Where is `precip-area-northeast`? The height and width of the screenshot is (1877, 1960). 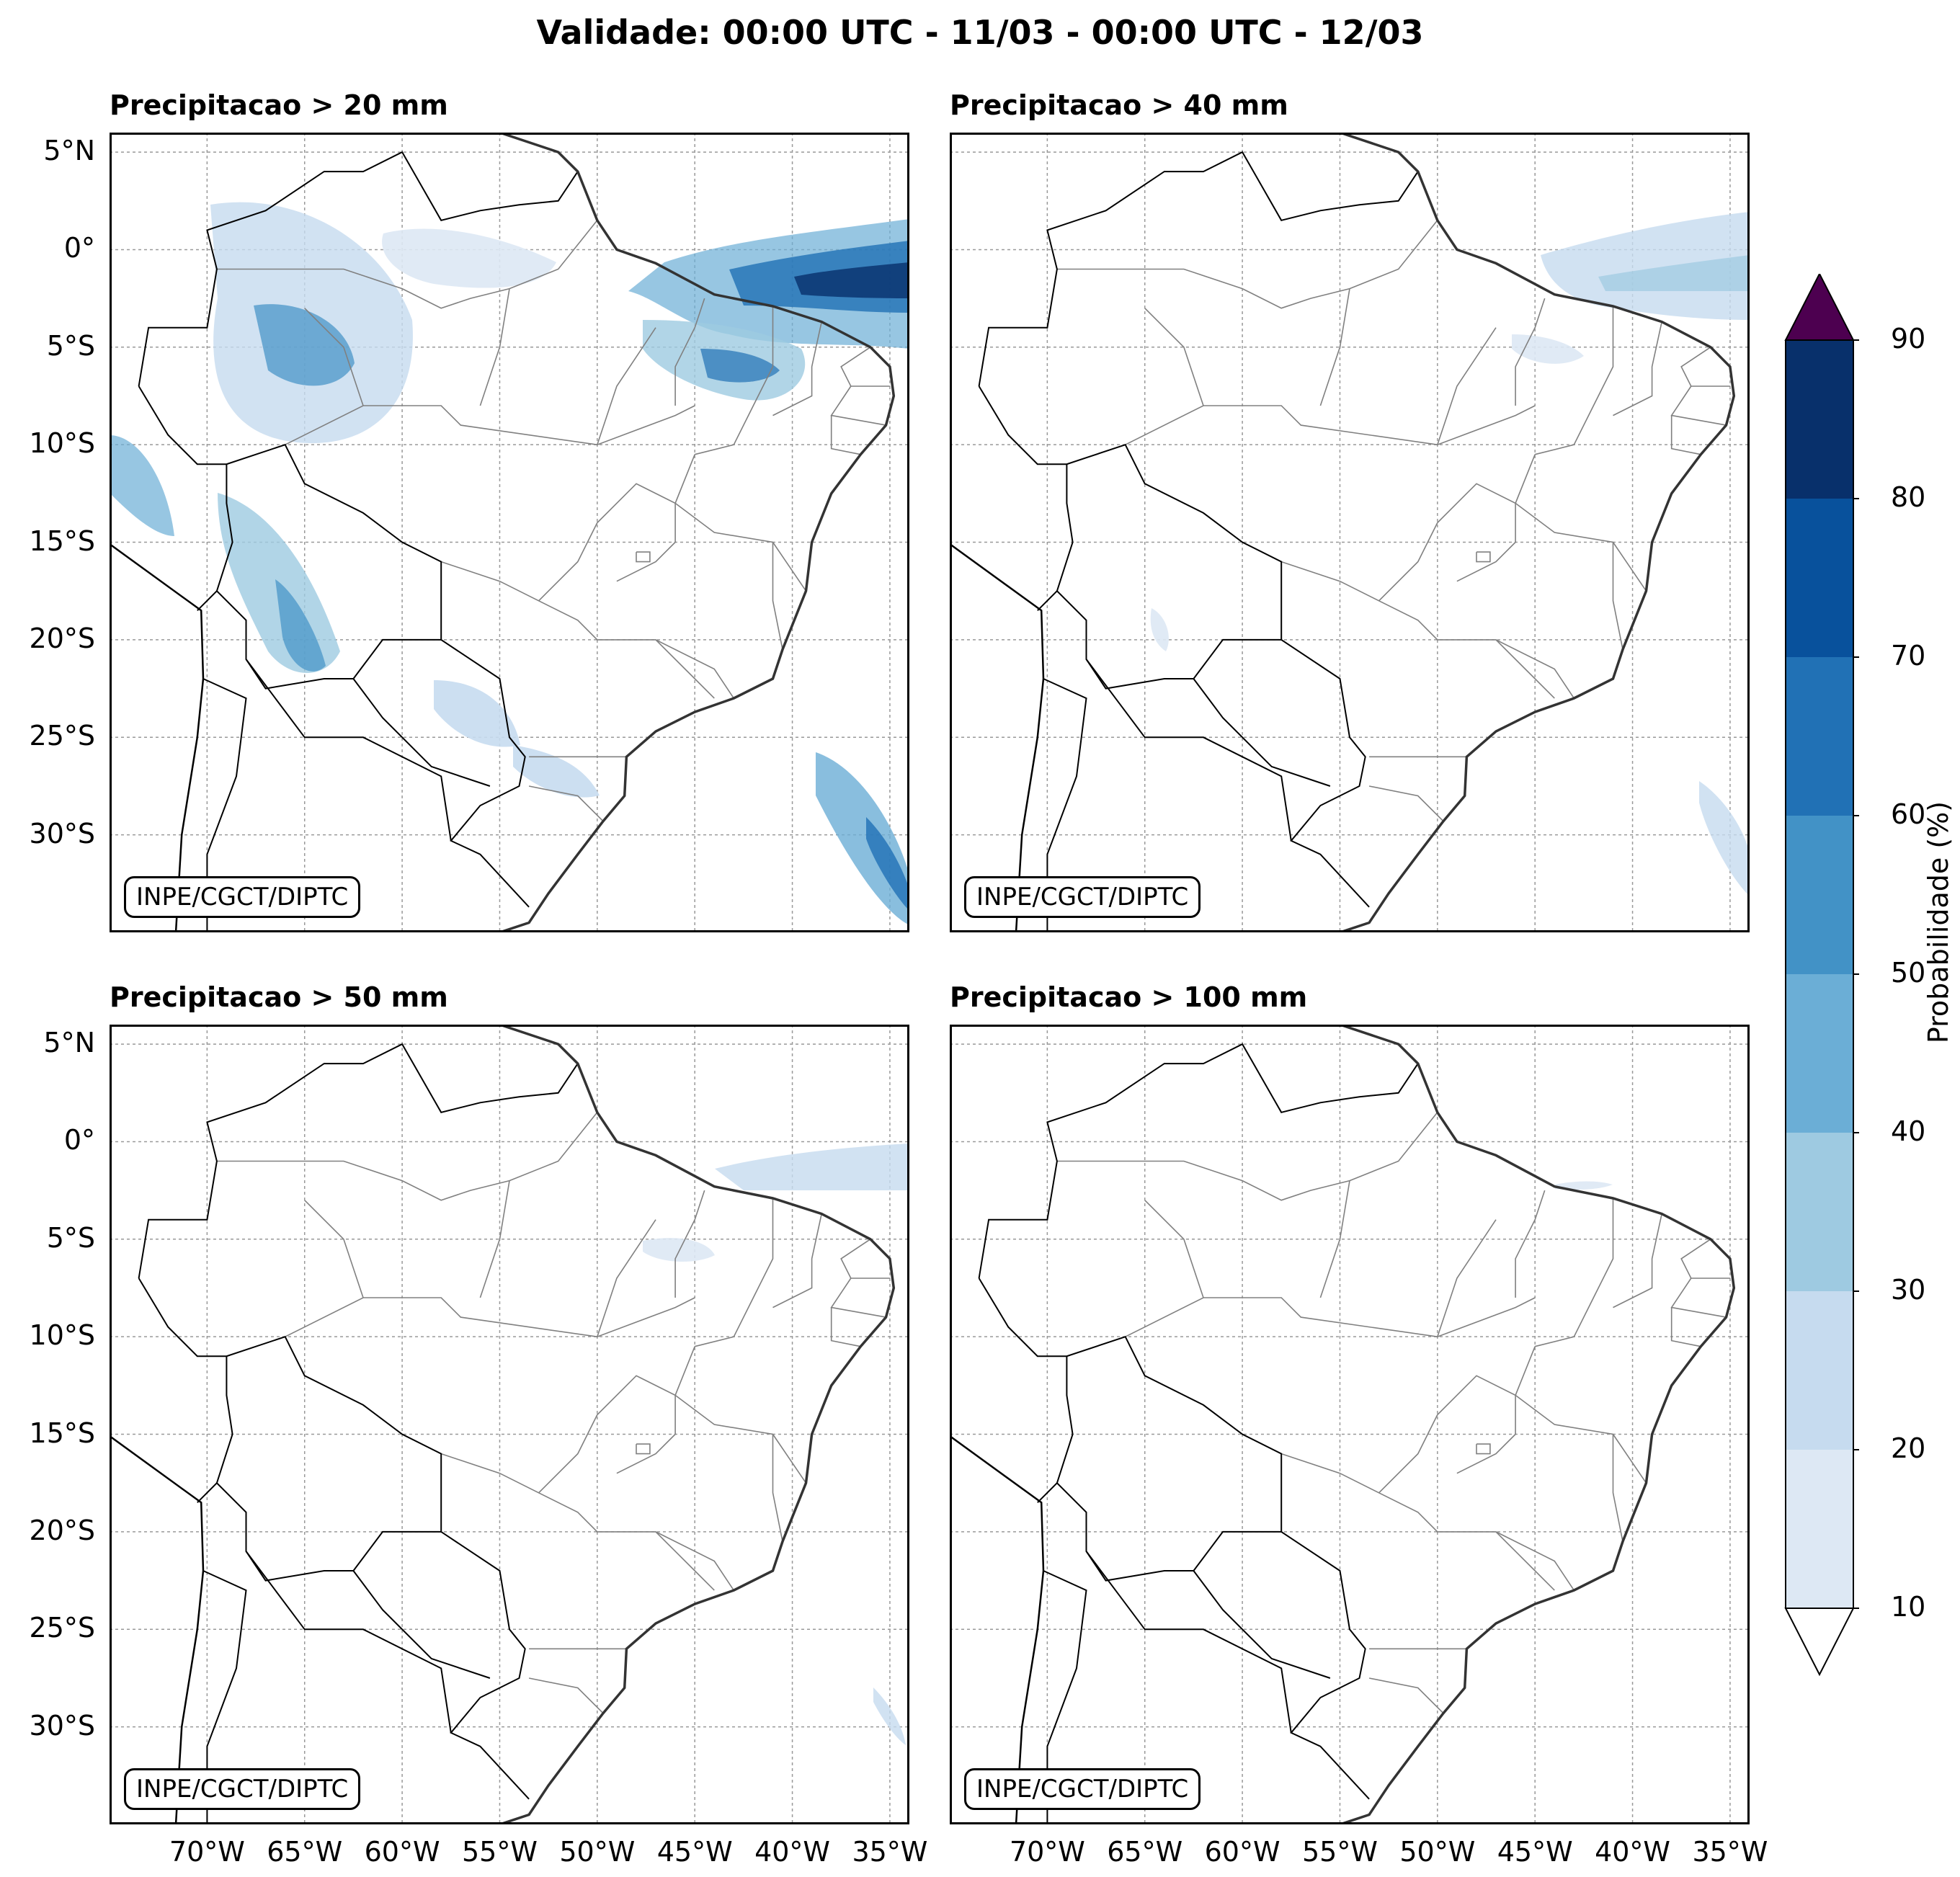 precip-area-northeast is located at coordinates (1548, 349).